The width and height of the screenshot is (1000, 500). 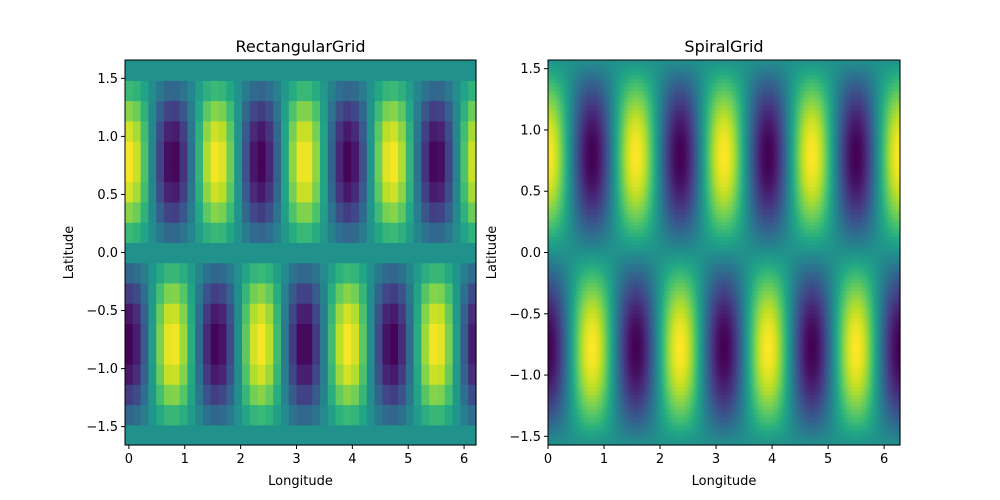 I want to click on y-tick-label: −1.5, so click(x=102, y=427).